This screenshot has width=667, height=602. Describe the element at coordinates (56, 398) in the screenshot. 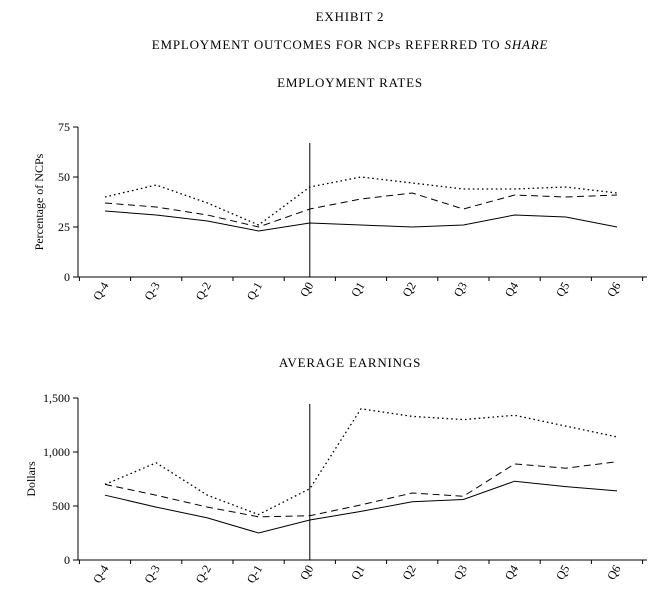

I see `y-tick-label: 1,500` at that location.